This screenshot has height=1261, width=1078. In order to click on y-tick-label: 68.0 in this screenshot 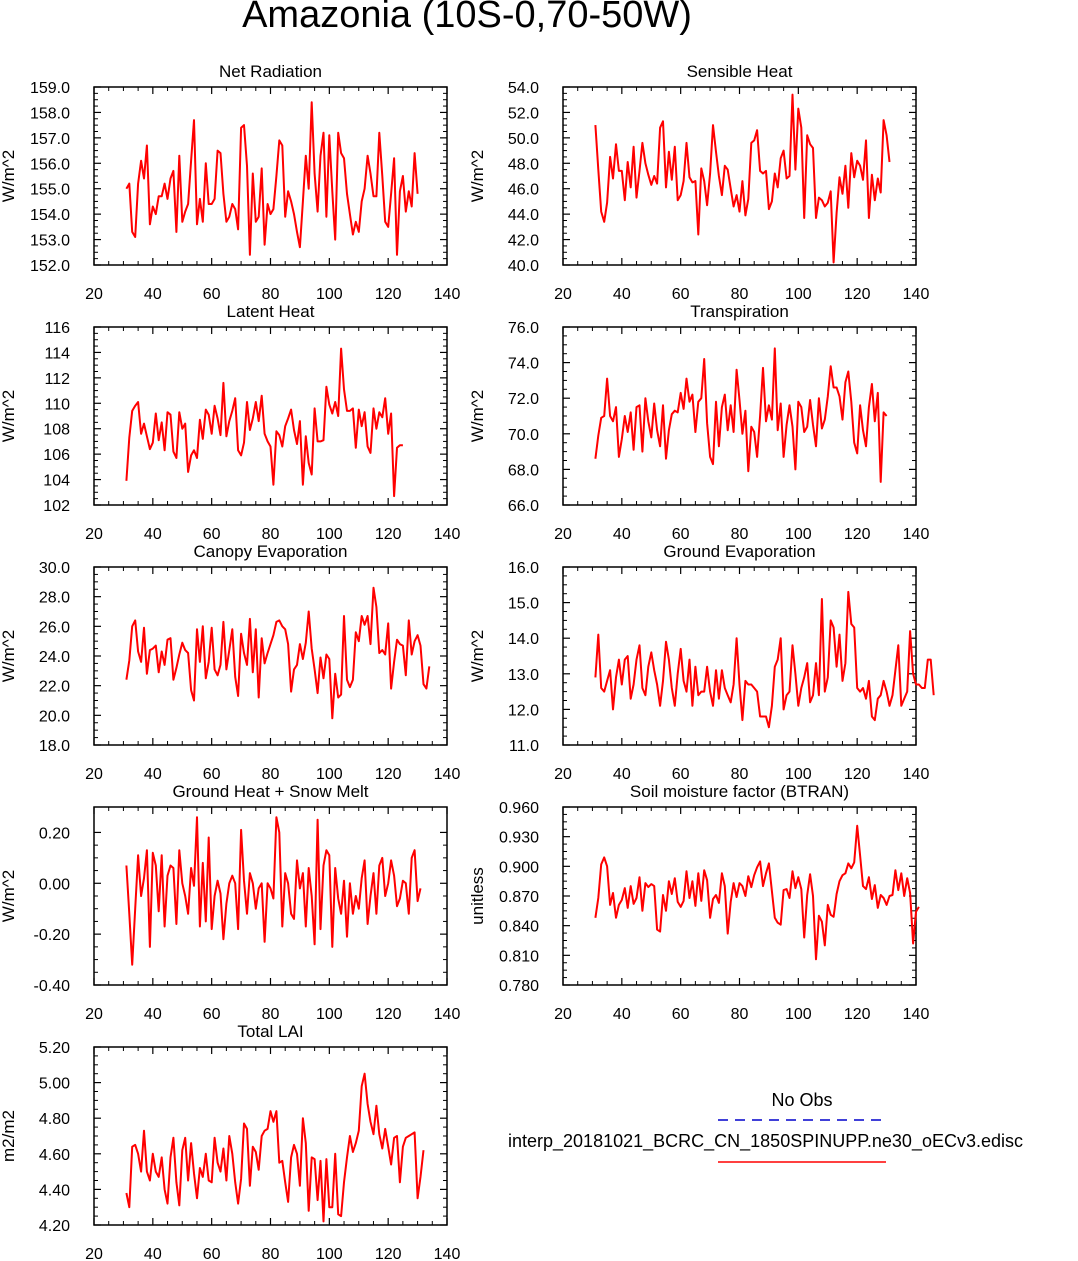, I will do `click(523, 470)`.